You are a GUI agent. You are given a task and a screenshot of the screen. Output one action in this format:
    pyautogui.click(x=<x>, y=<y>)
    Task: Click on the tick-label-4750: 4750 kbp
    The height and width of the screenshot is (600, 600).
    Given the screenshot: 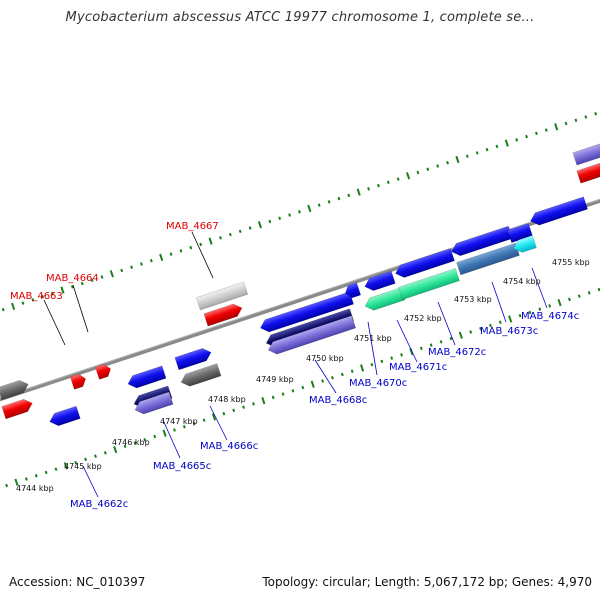 What is the action you would take?
    pyautogui.click(x=325, y=358)
    